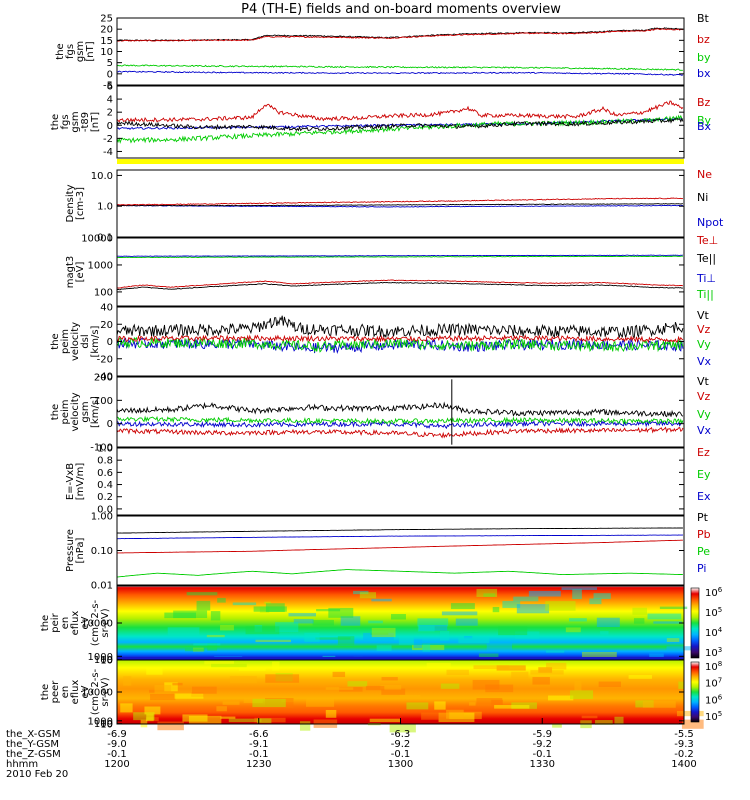 The width and height of the screenshot is (750, 800). Describe the element at coordinates (105, 473) in the screenshot. I see `y-tick-label: 0.6` at that location.